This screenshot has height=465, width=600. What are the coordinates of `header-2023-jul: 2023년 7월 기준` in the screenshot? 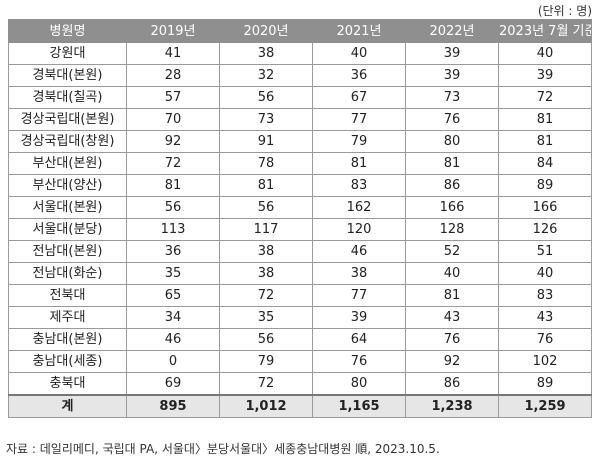 It's located at (545, 31).